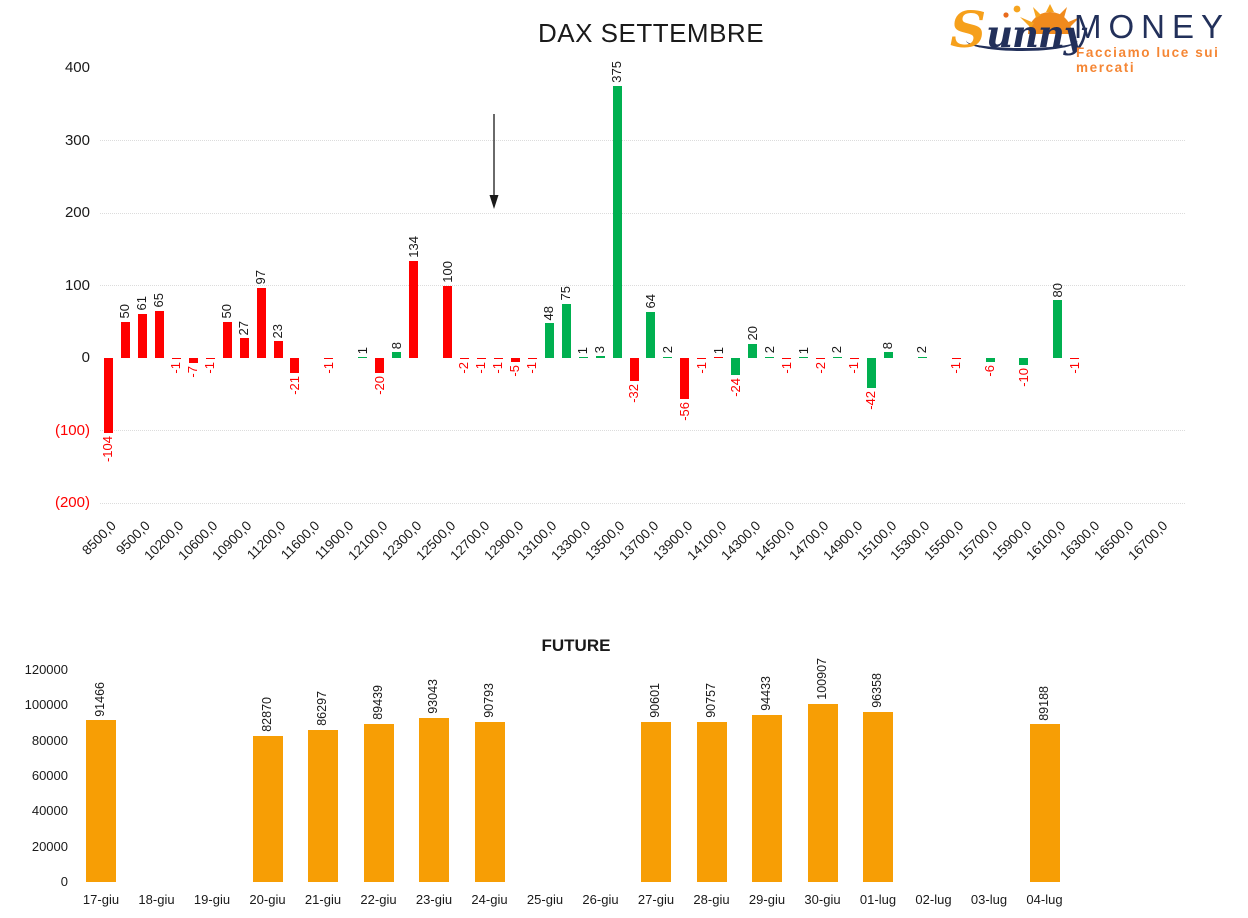 The width and height of the screenshot is (1248, 918). What do you see at coordinates (489, 899) in the screenshot?
I see `x-axis-tick: 24-giu` at bounding box center [489, 899].